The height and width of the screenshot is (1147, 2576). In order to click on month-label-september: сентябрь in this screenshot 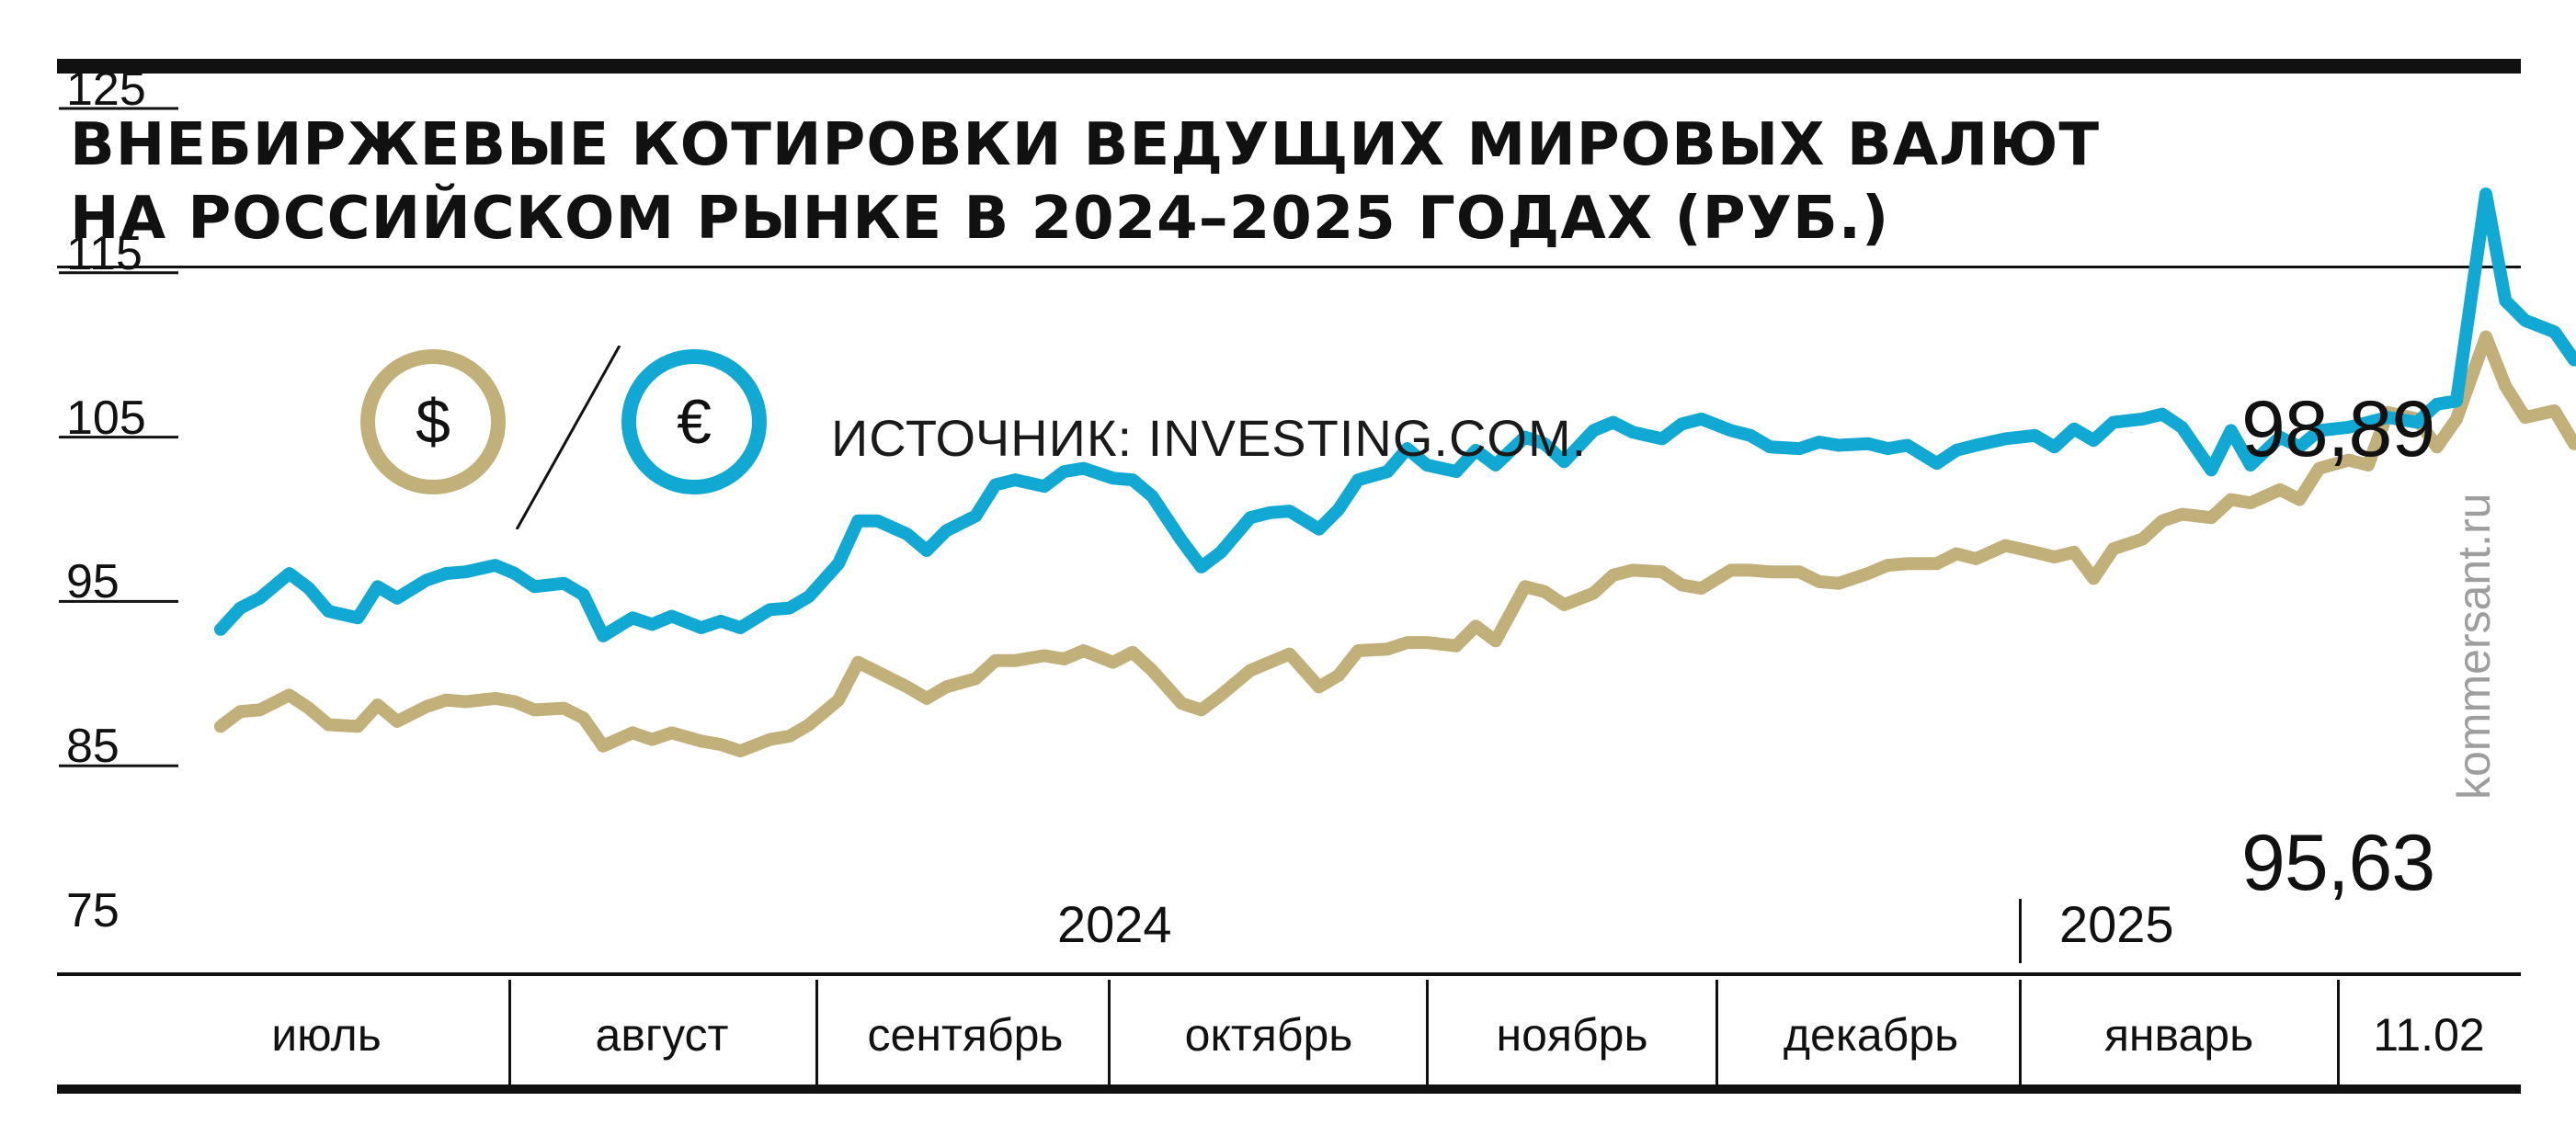, I will do `click(965, 1035)`.